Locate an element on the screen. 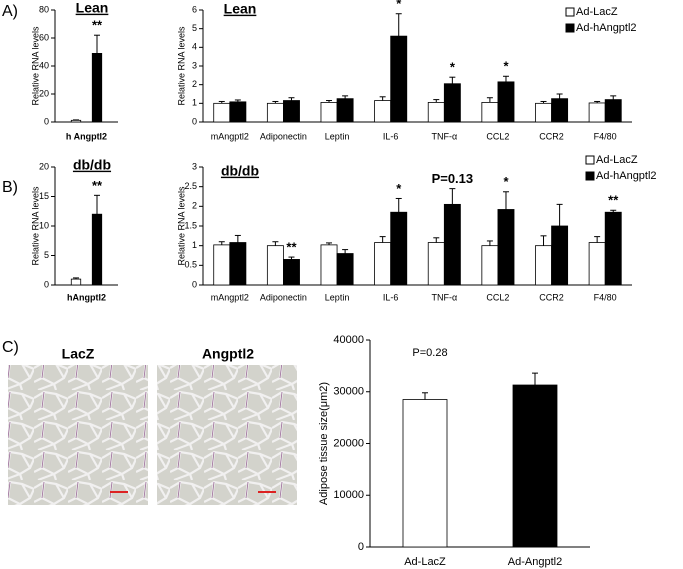  y-axis-label: Adipose tissue size(μm2) is located at coordinates (324, 443).